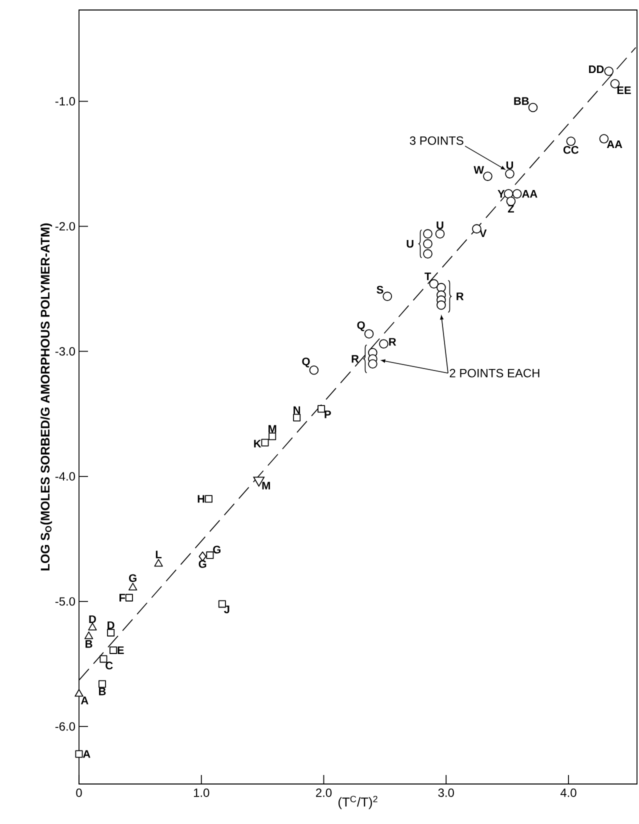  What do you see at coordinates (227, 610) in the screenshot?
I see `annotation: J` at bounding box center [227, 610].